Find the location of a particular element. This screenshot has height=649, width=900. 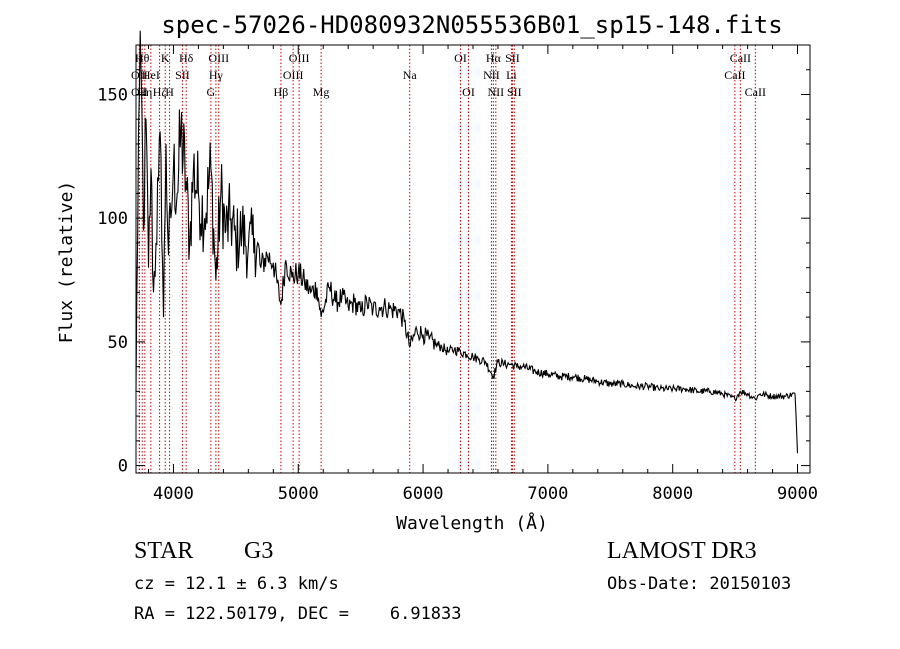

x-tick-label: 4000 is located at coordinates (173, 494).